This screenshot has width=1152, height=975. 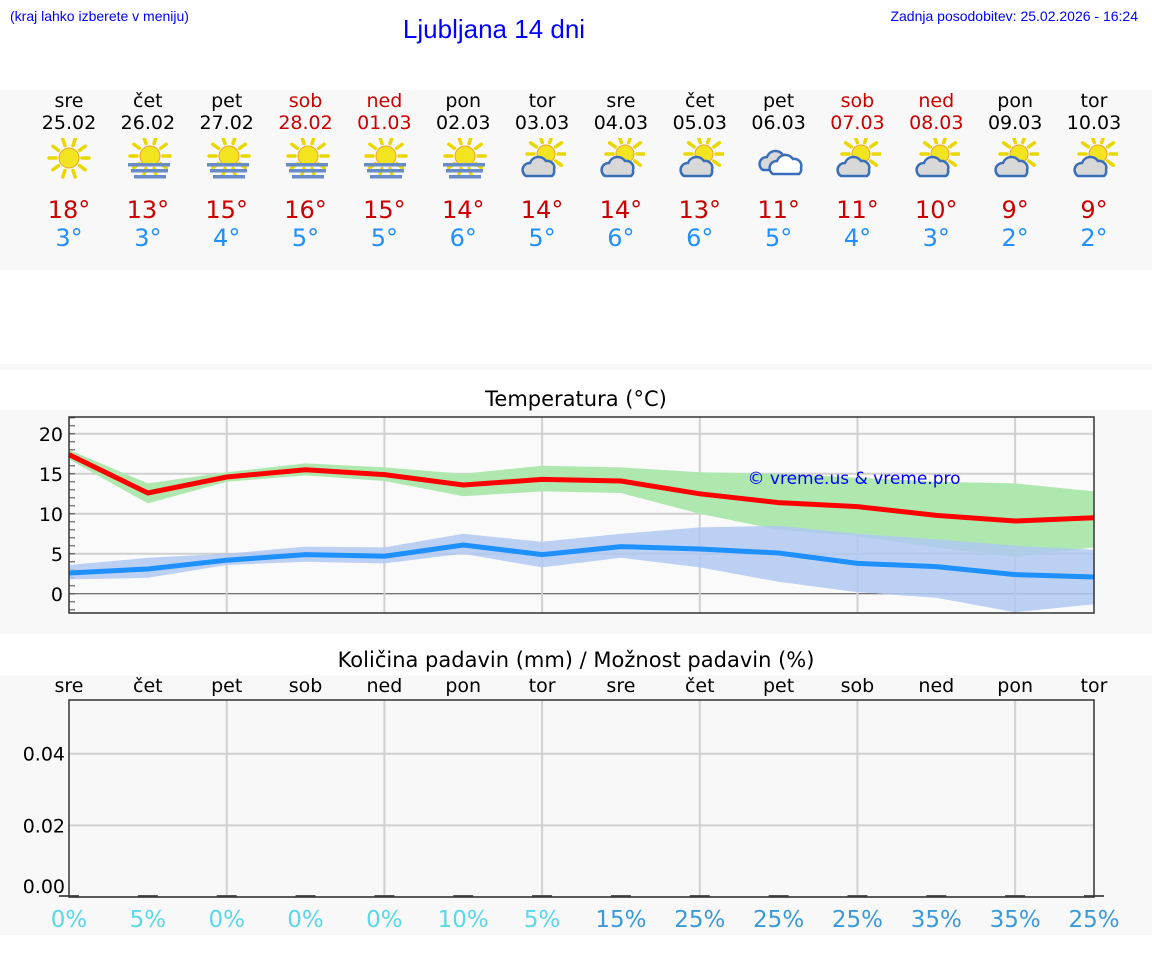 What do you see at coordinates (51, 475) in the screenshot?
I see `y-tick-label: 15` at bounding box center [51, 475].